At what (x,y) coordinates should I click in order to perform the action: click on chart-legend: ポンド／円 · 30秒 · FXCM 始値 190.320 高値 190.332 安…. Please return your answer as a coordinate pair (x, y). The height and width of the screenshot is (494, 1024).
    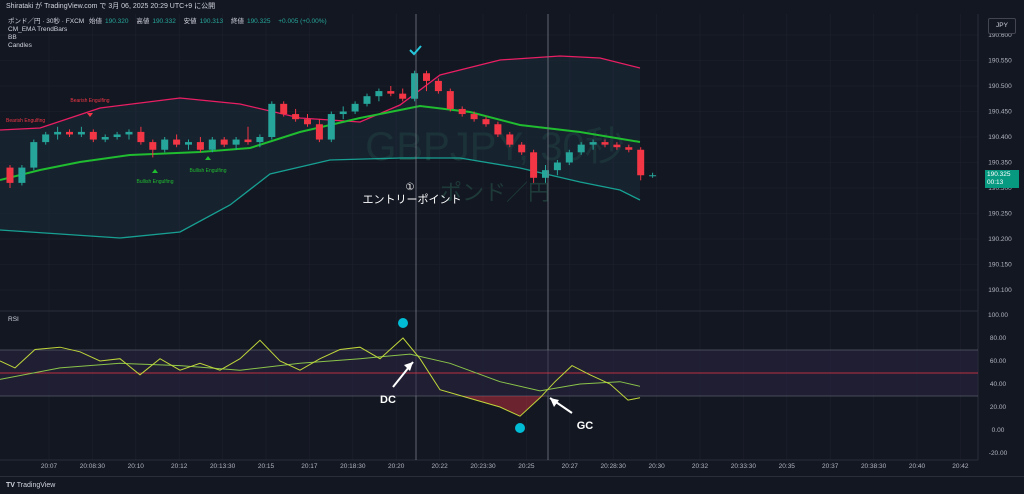
    Looking at the image, I should click on (169, 34).